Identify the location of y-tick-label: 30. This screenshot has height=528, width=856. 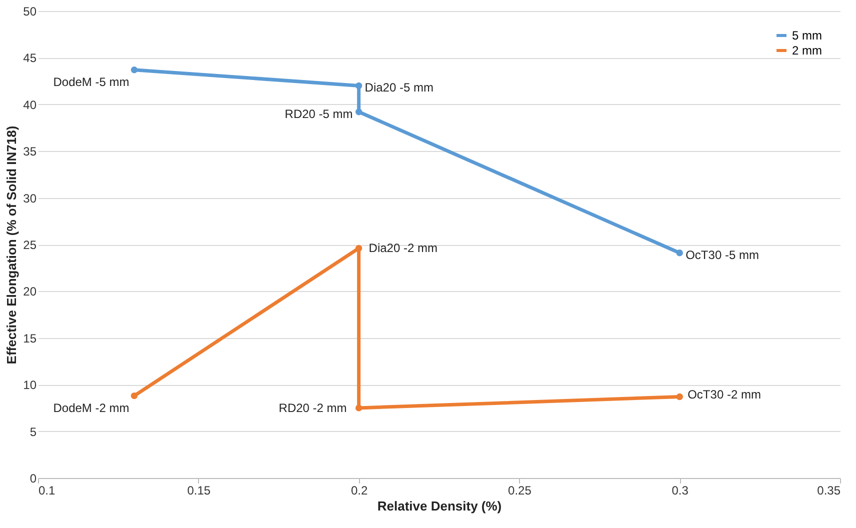
(30, 198).